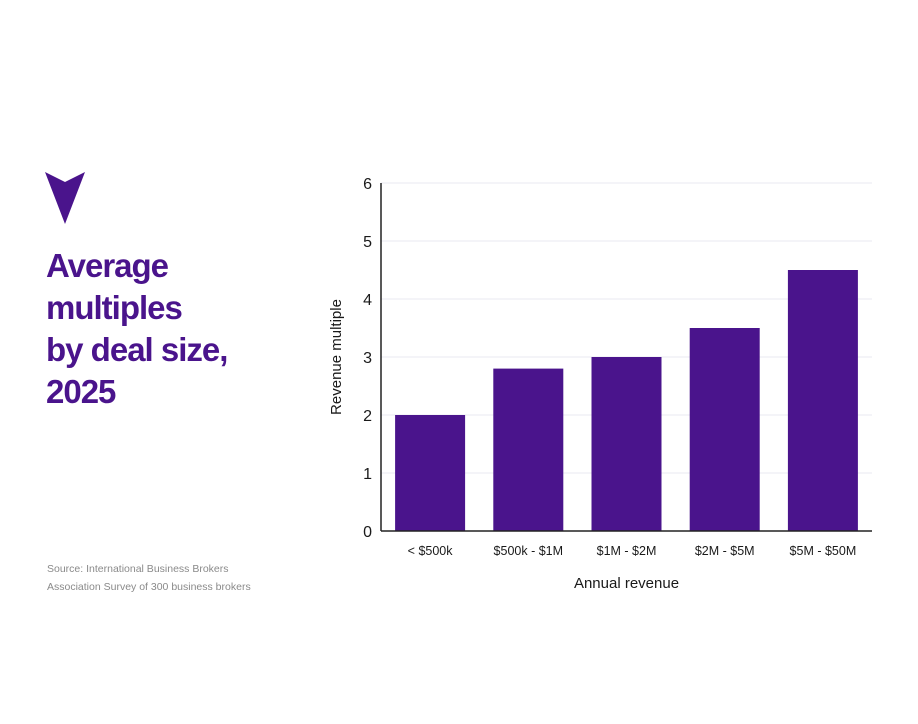  Describe the element at coordinates (823, 551) in the screenshot. I see `x-tick-label: $5M - $50M` at that location.